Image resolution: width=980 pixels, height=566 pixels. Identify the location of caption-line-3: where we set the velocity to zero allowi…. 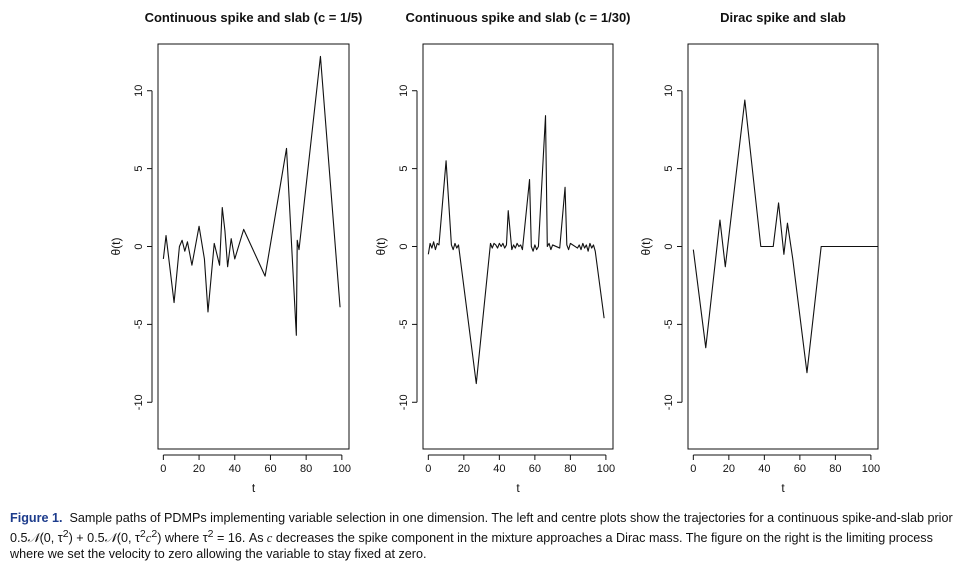
(218, 554).